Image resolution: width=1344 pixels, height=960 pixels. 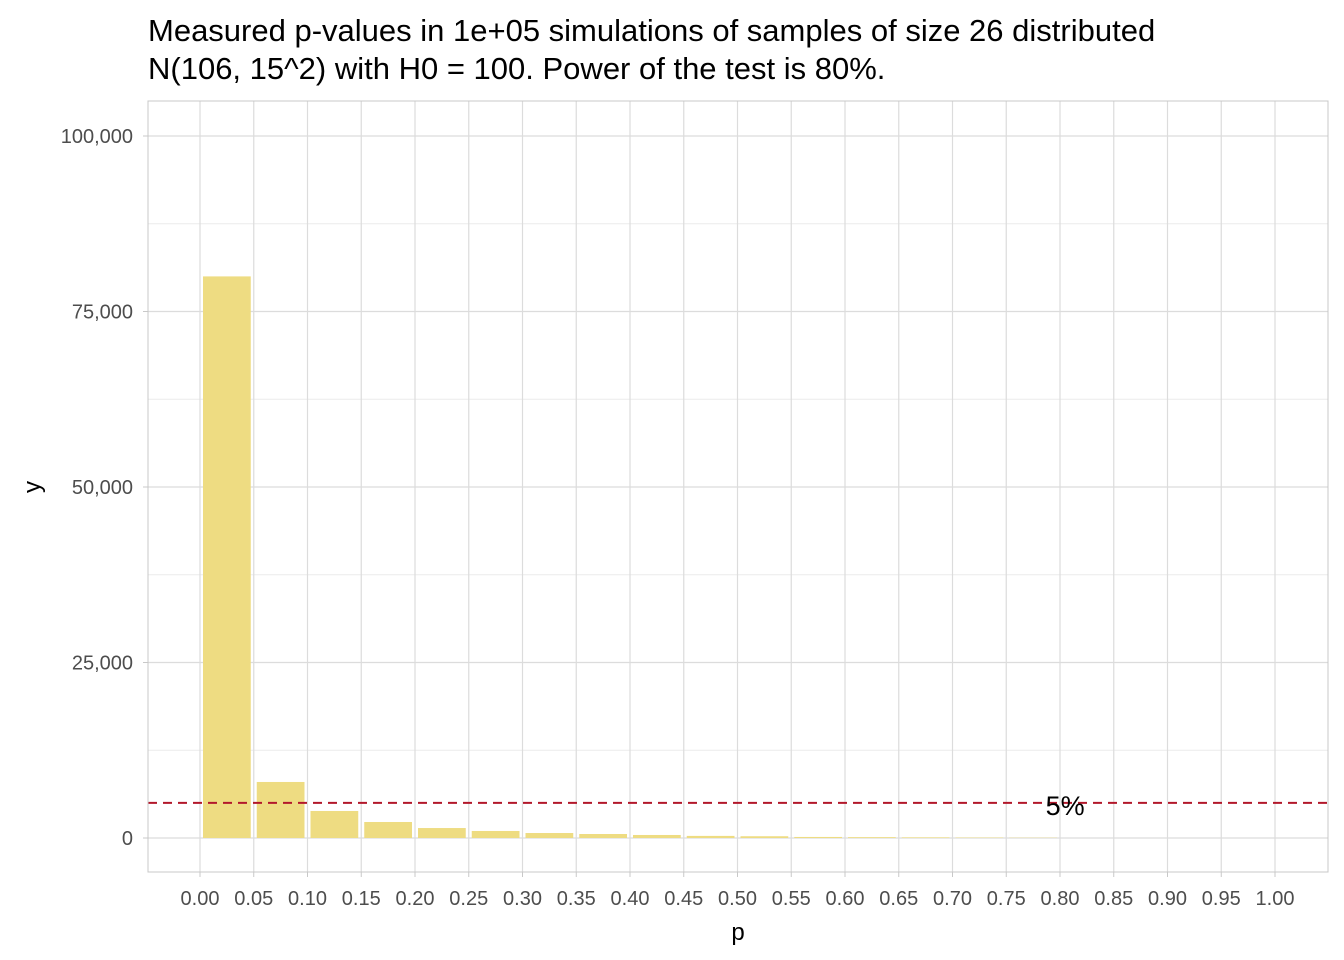 What do you see at coordinates (361, 899) in the screenshot?
I see `x-tick-label: 0.15` at bounding box center [361, 899].